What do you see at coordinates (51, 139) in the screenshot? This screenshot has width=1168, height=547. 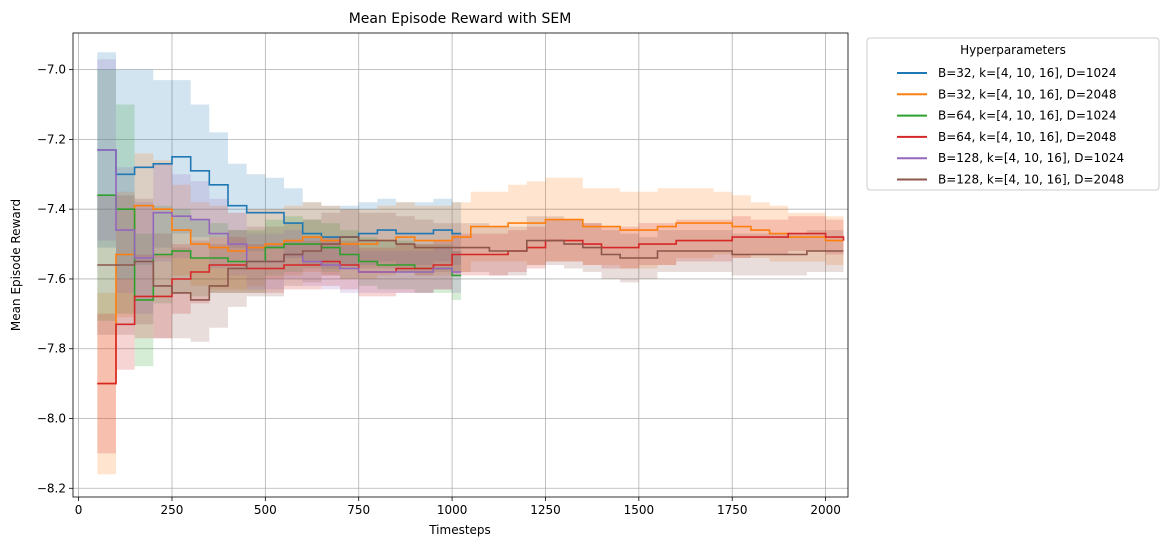 I see `y-tick-label: −7.2` at bounding box center [51, 139].